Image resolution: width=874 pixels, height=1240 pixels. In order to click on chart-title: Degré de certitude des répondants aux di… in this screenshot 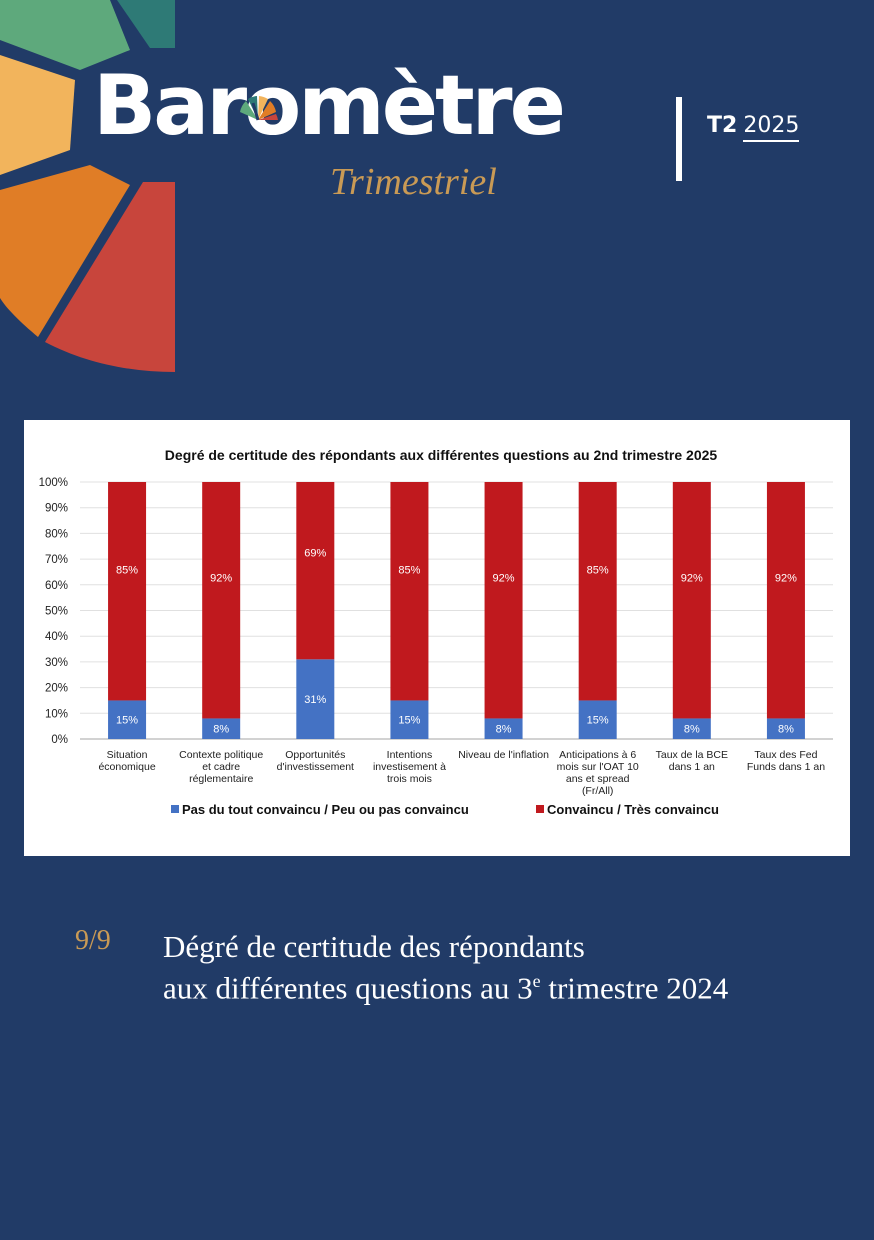, I will do `click(441, 455)`.